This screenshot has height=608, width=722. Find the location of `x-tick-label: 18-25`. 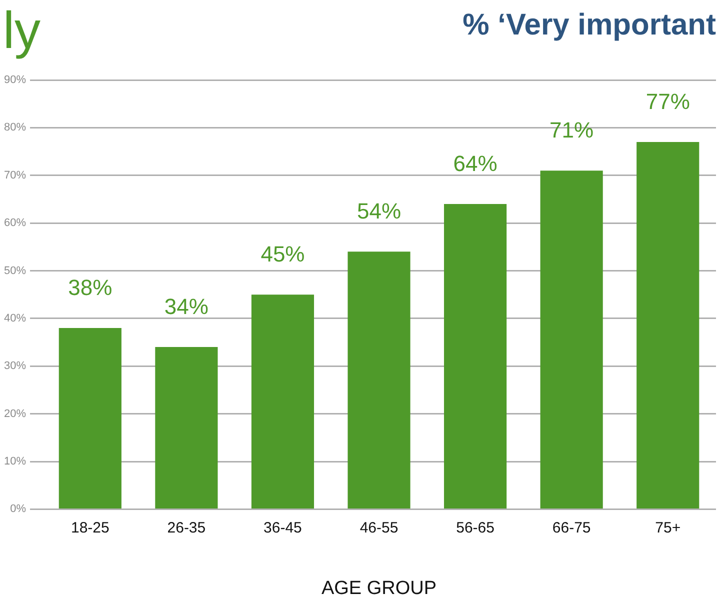

x-tick-label: 18-25 is located at coordinates (90, 527).